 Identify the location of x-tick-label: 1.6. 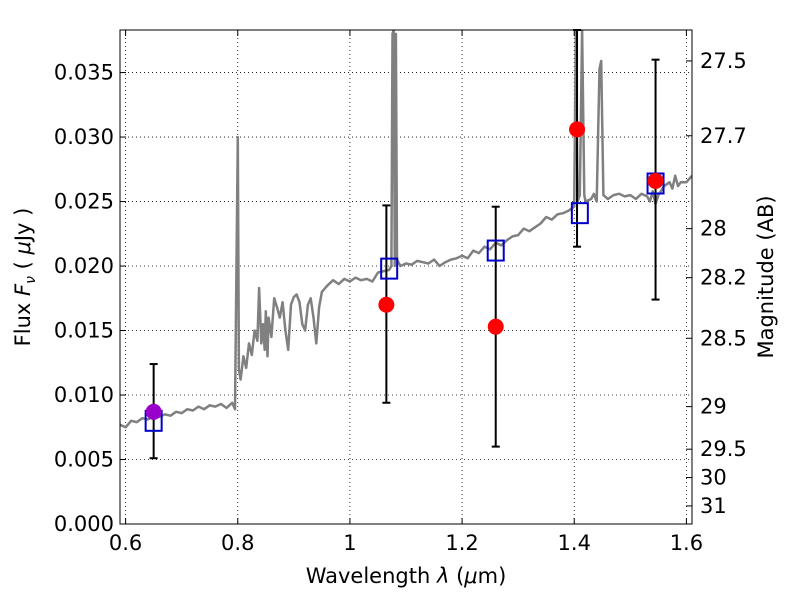
(686, 543).